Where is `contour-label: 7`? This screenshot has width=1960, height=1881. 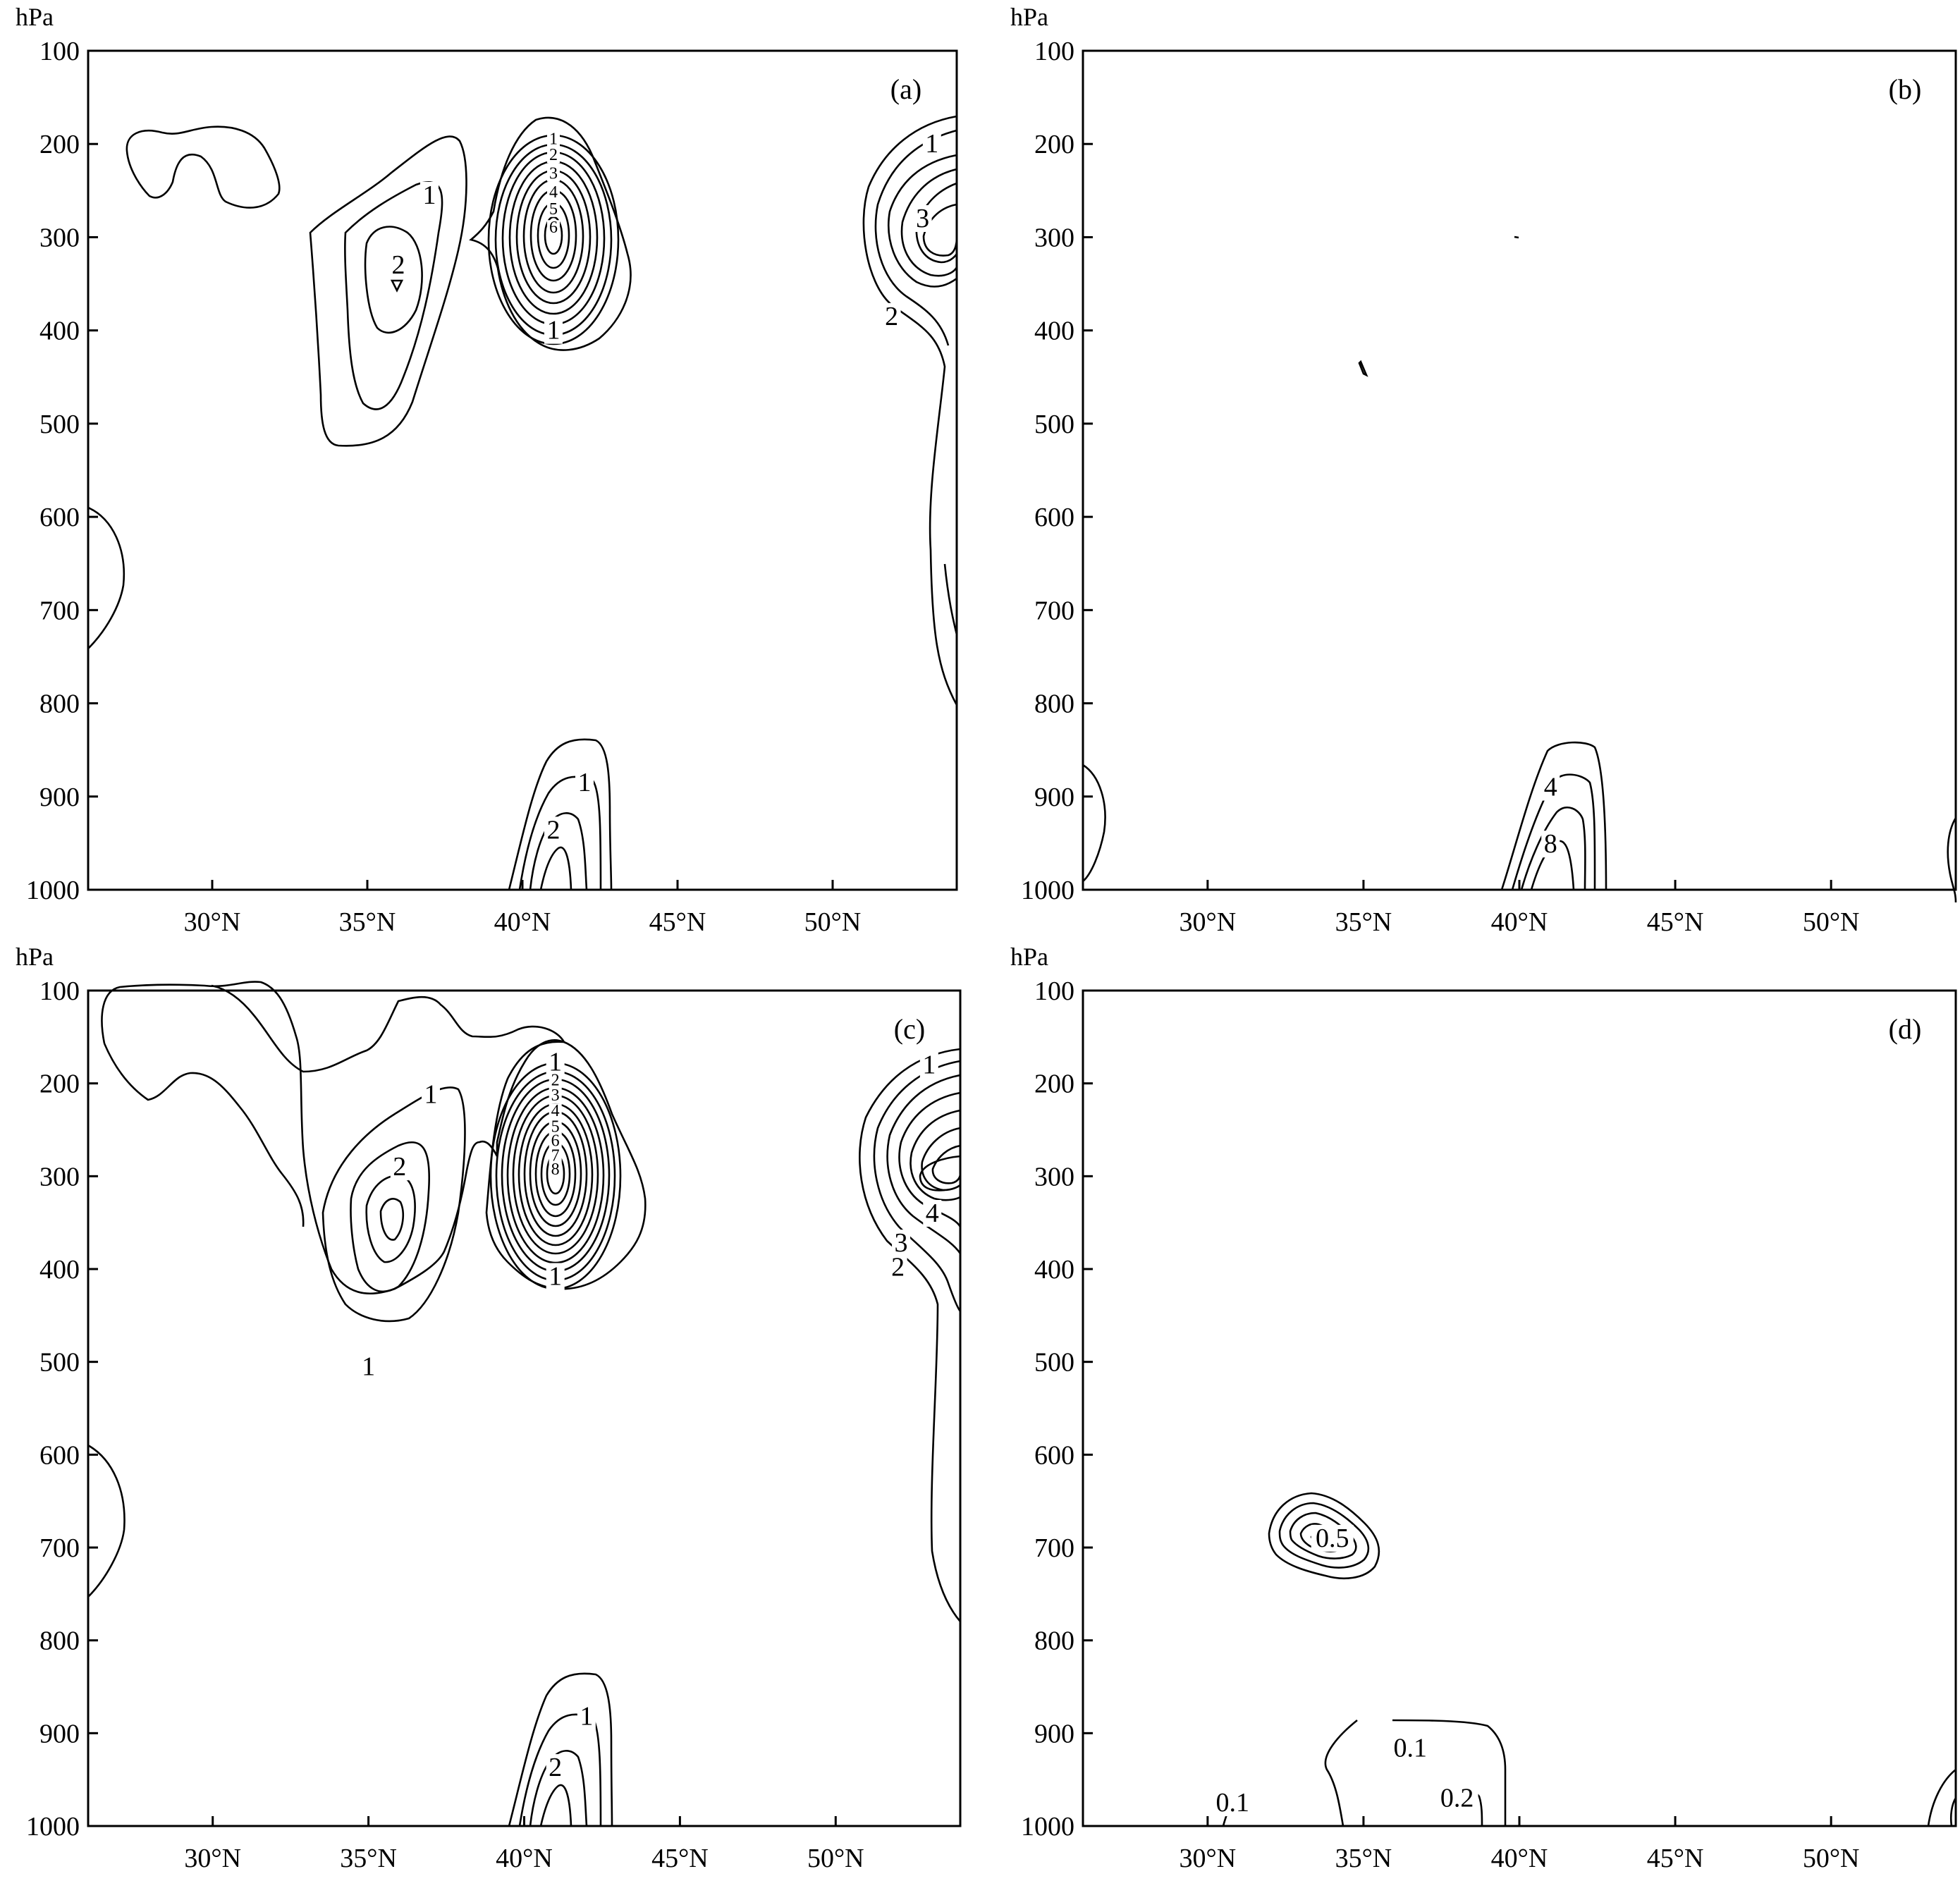
contour-label: 7 is located at coordinates (555, 1155).